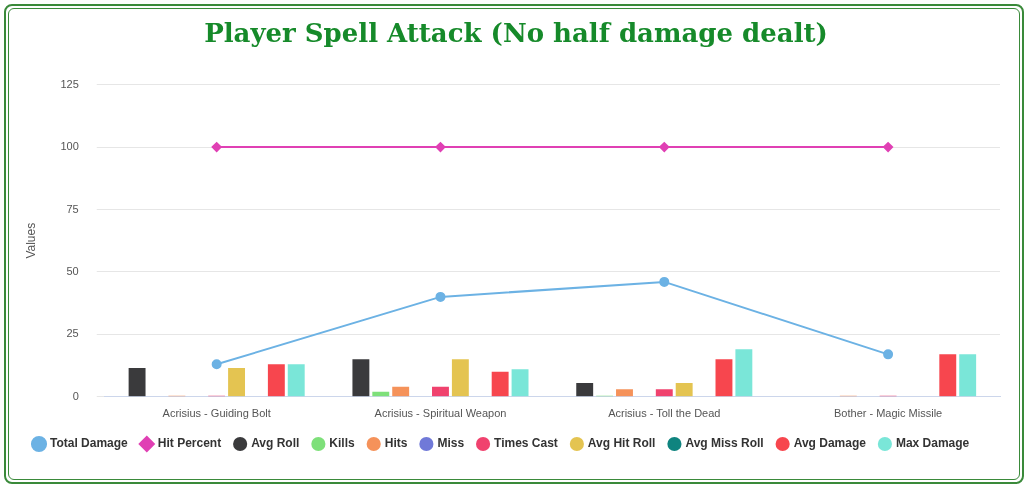 Image resolution: width=1032 pixels, height=492 pixels. I want to click on legend-label: Kills, so click(342, 443).